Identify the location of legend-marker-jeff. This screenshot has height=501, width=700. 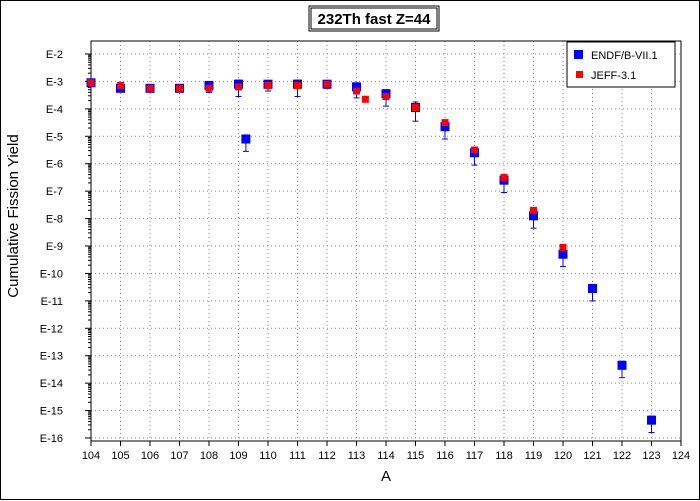
(579, 74).